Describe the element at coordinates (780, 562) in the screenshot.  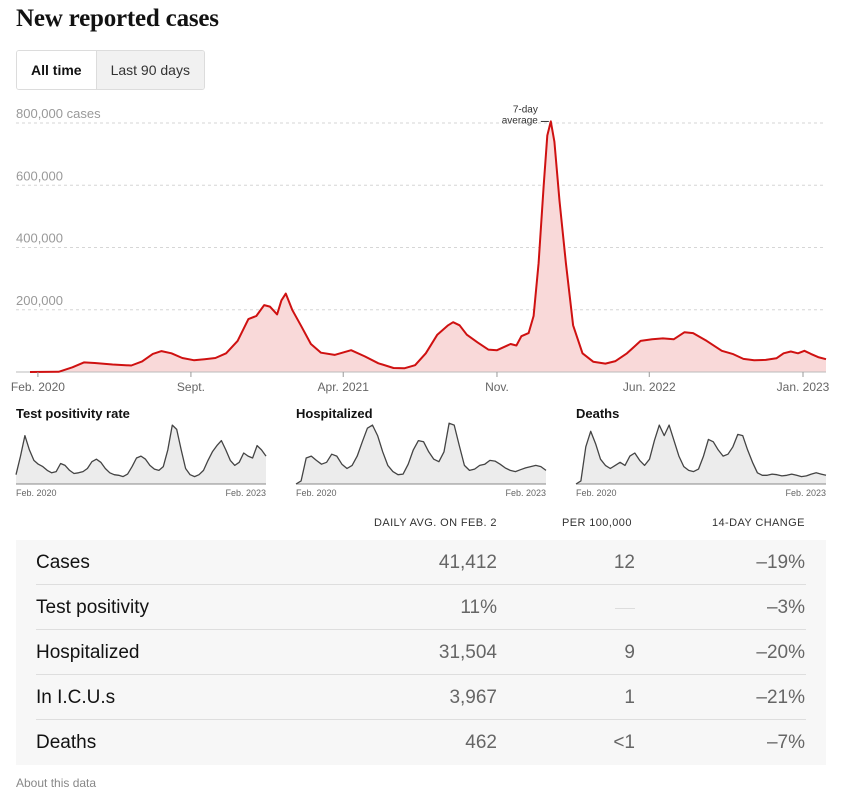
I see `change-value: –19%` at that location.